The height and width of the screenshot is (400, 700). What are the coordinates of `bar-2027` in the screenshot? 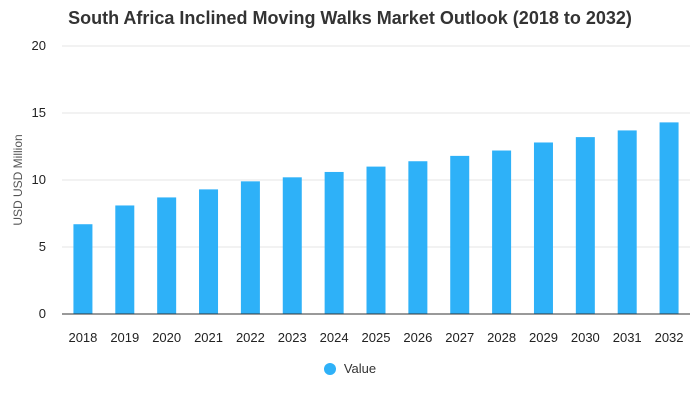 It's located at (460, 234).